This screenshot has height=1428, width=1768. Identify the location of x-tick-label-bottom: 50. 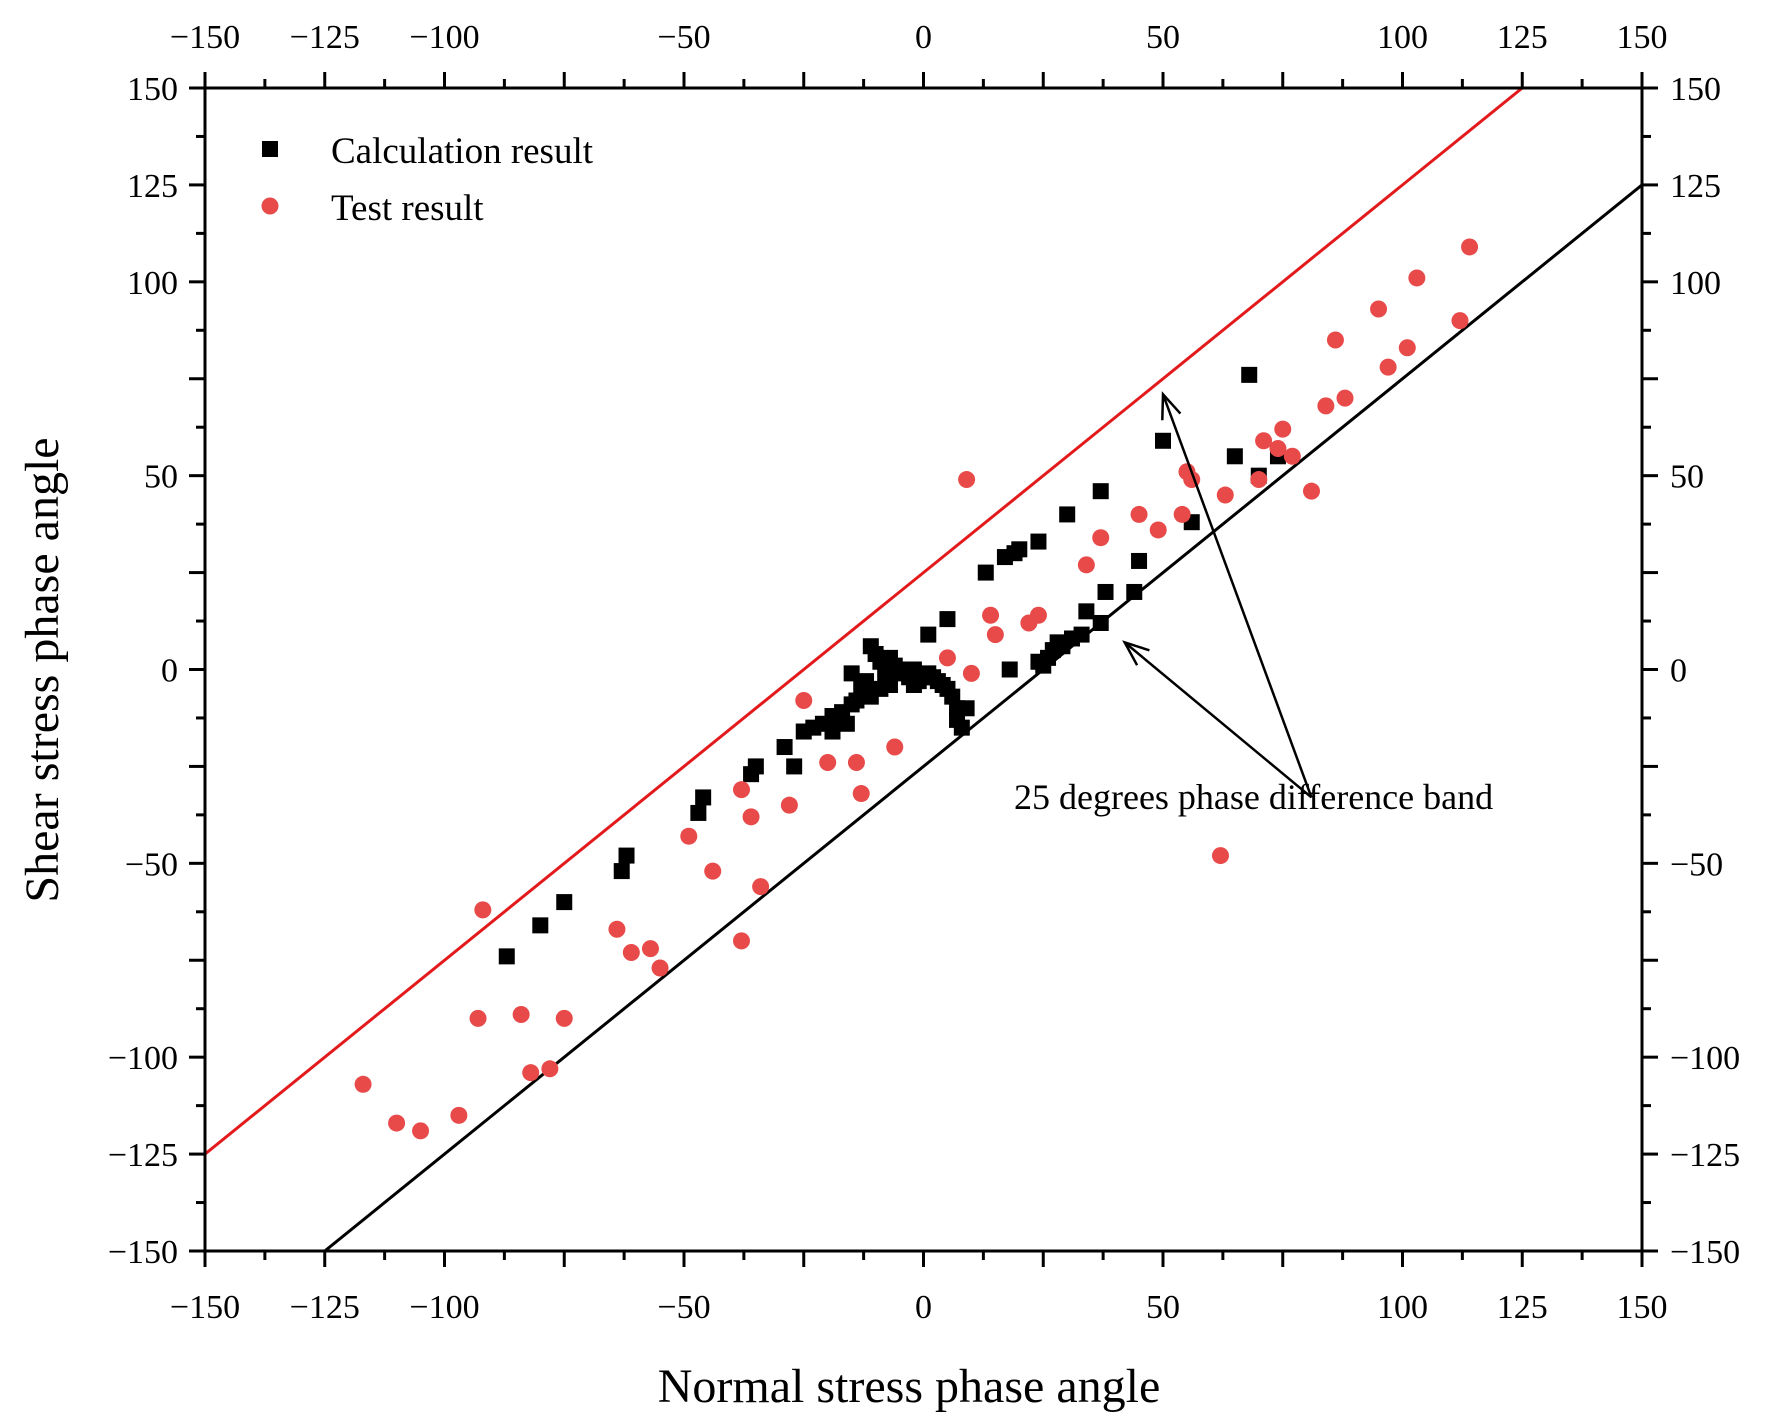
(1163, 1307).